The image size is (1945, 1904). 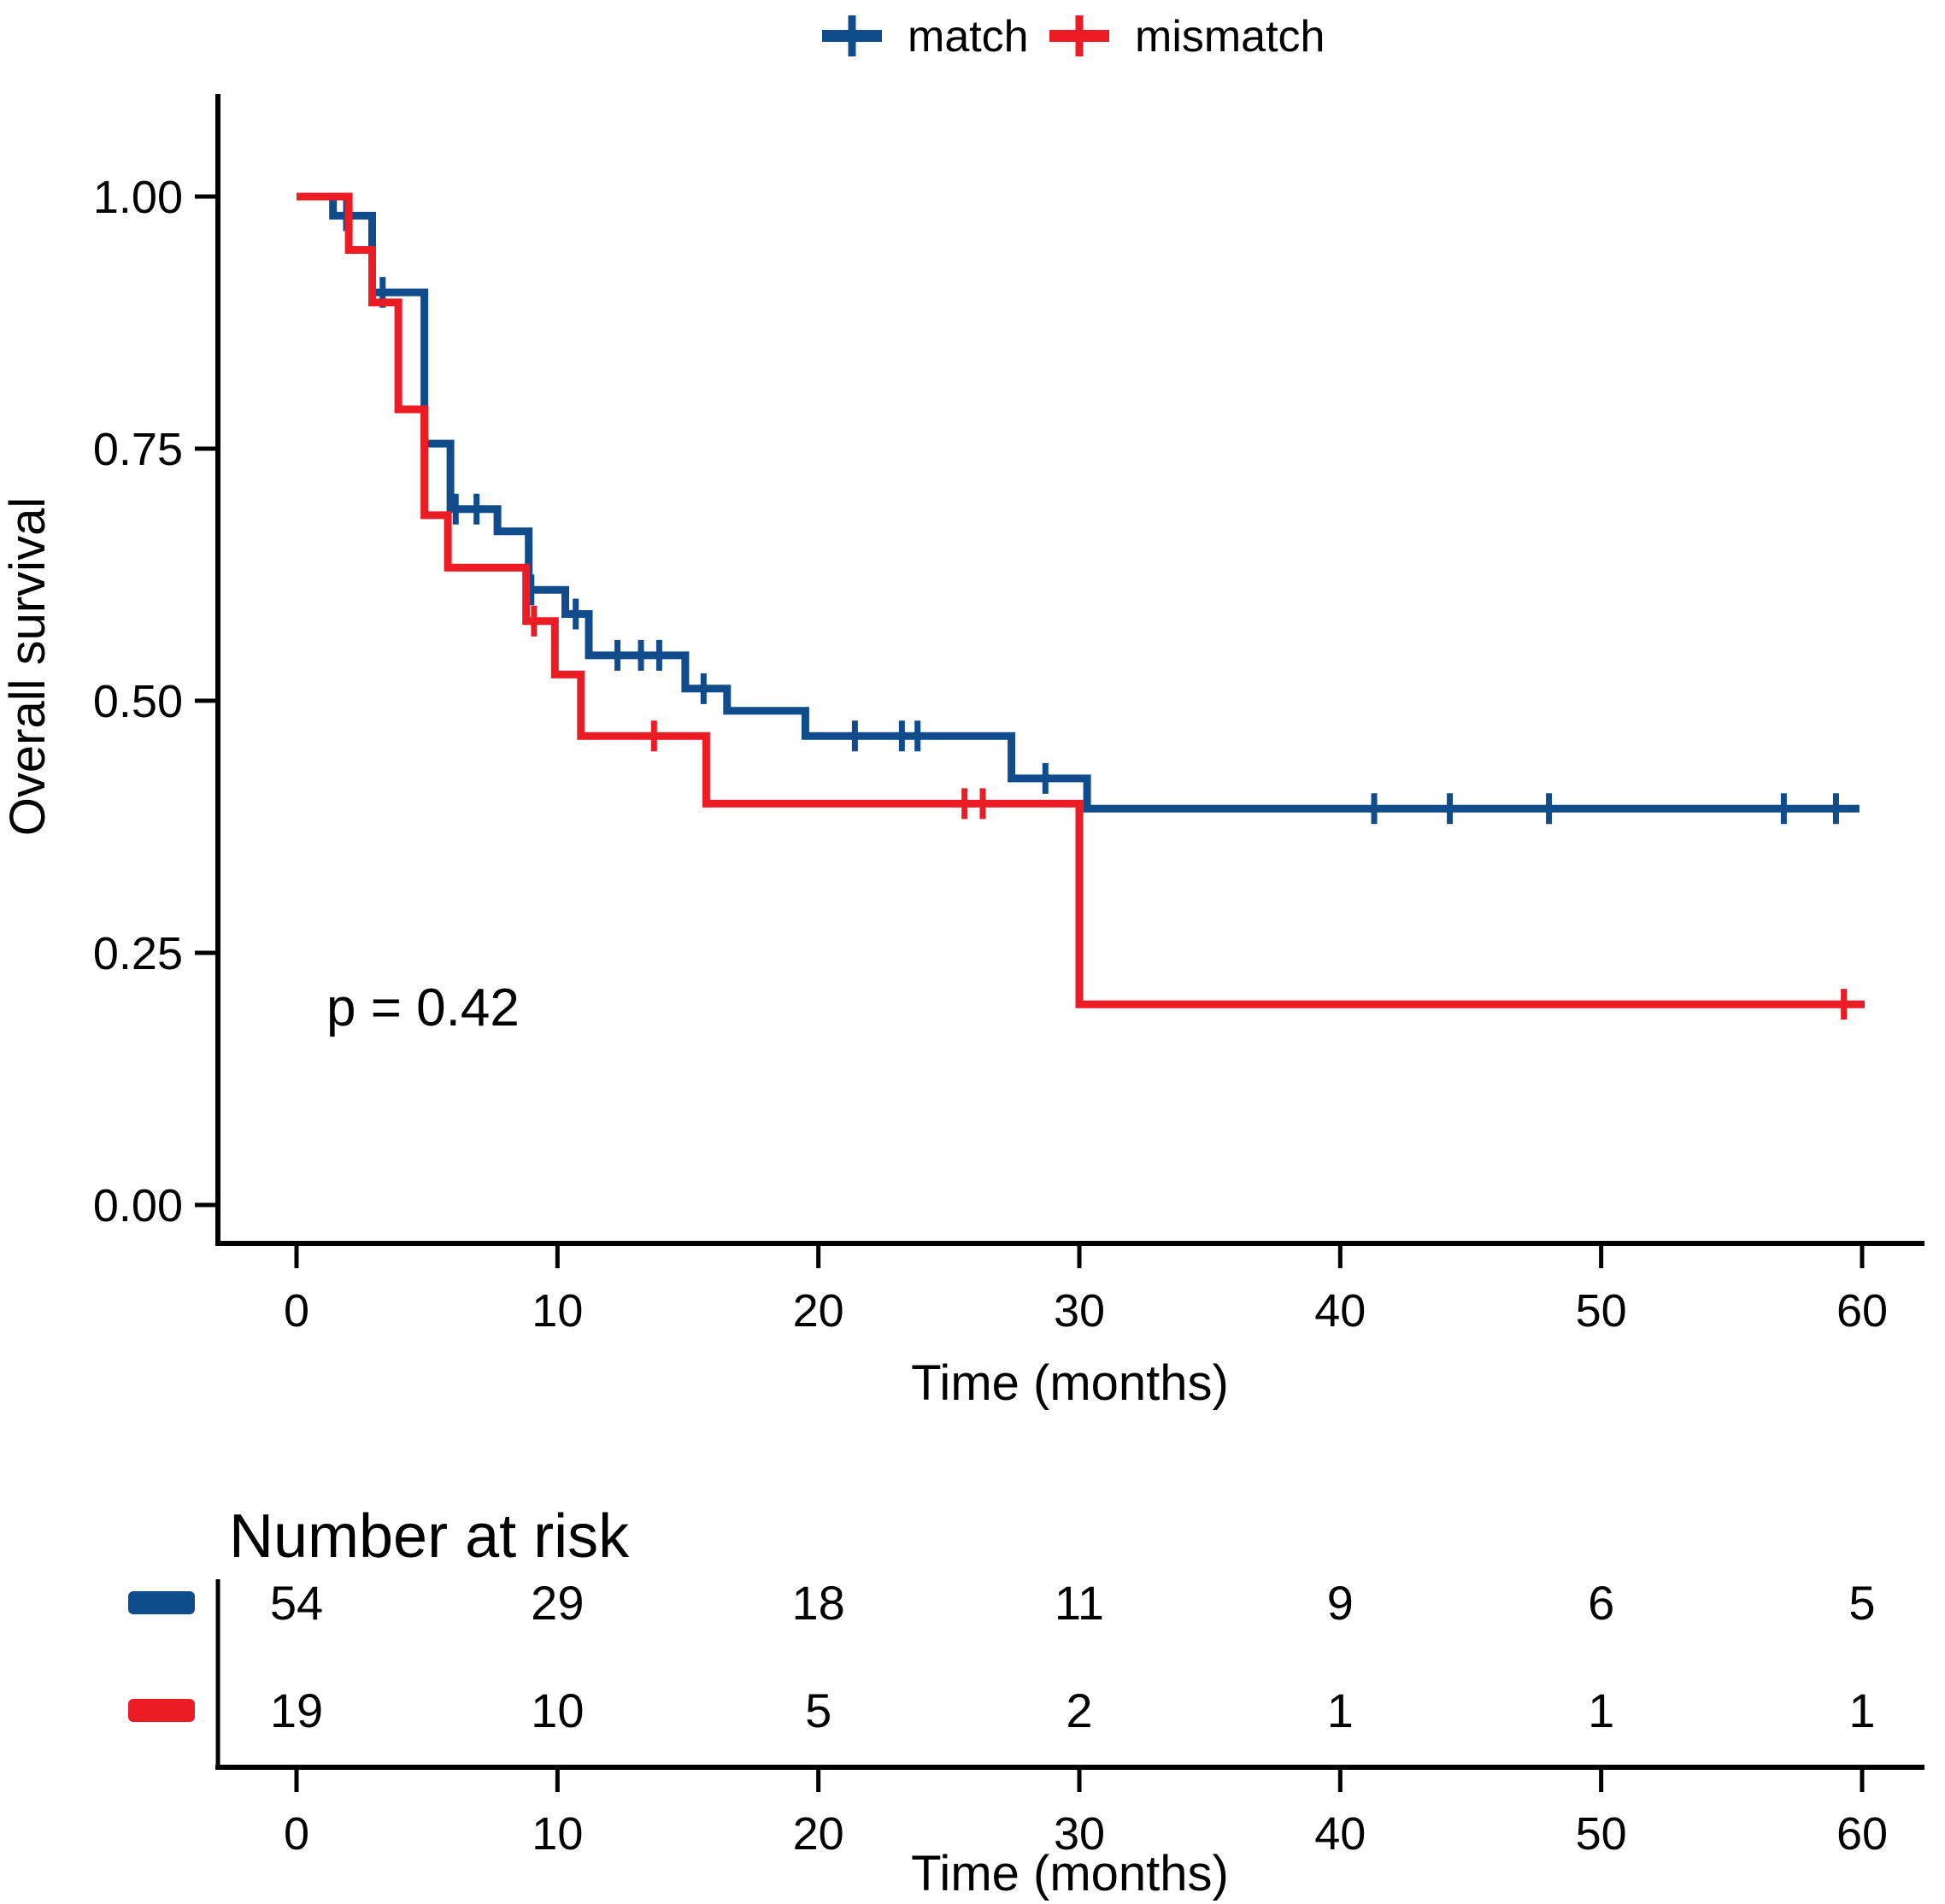 I want to click on legend-item-mismatch: mismatch, so click(x=1187, y=37).